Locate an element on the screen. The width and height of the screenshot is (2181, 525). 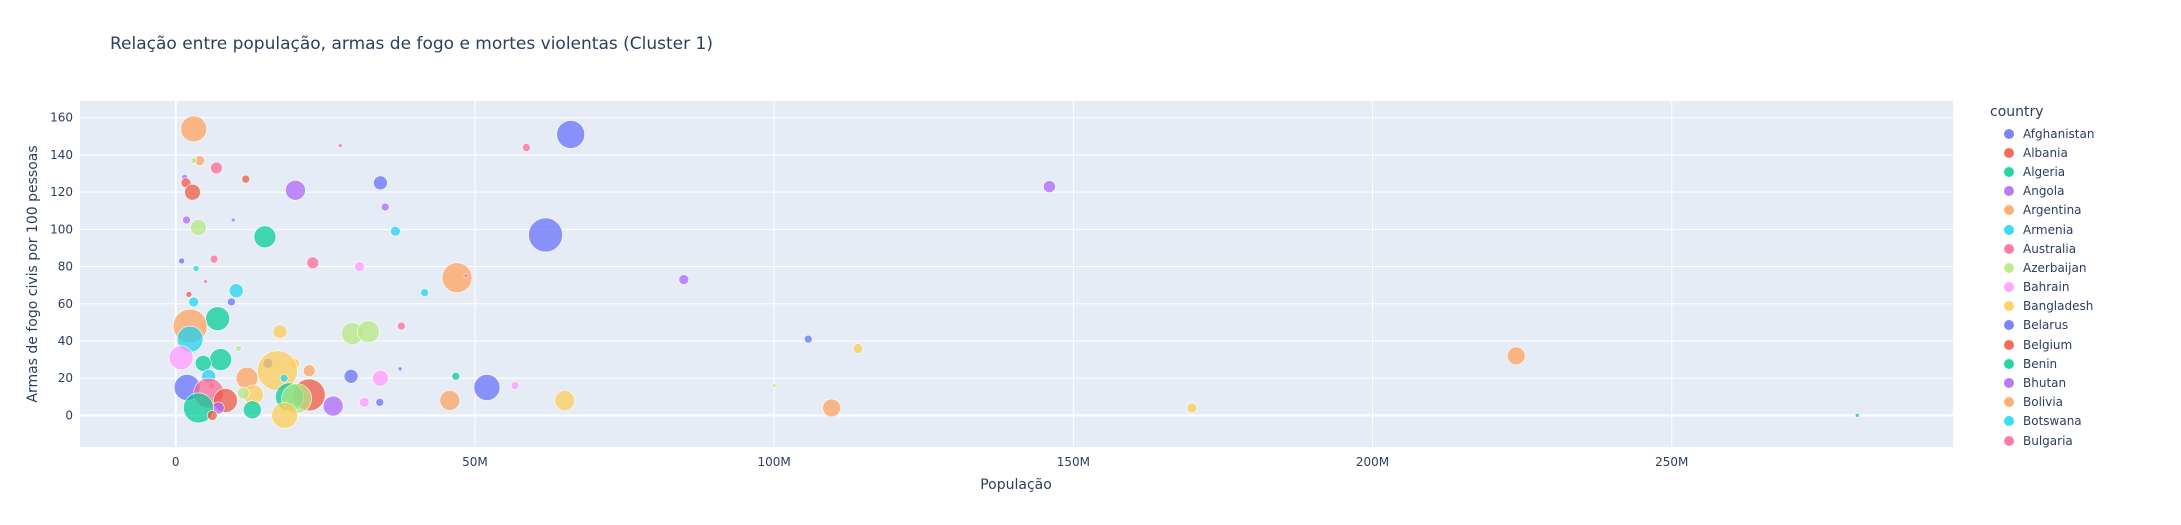
legend-label: Australia is located at coordinates (2050, 248).